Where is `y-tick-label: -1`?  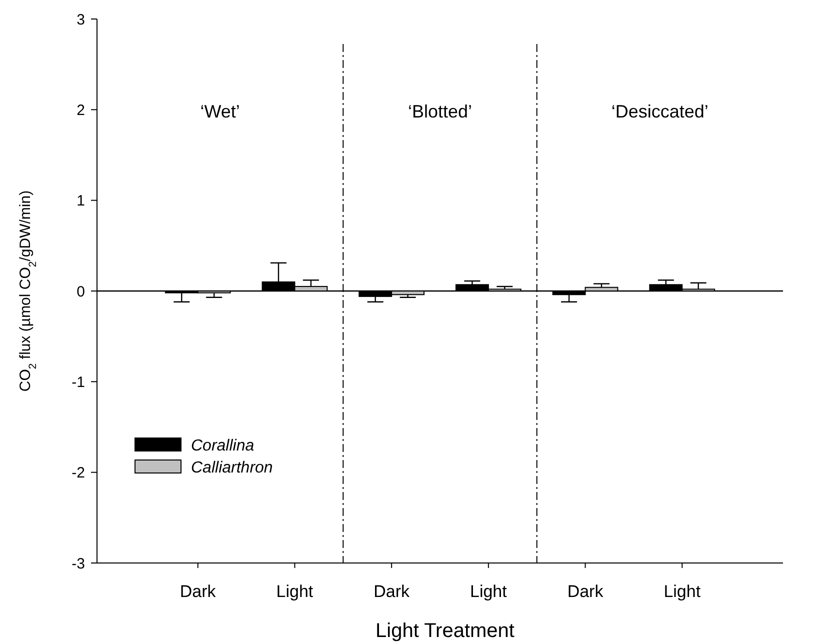 y-tick-label: -1 is located at coordinates (78, 382).